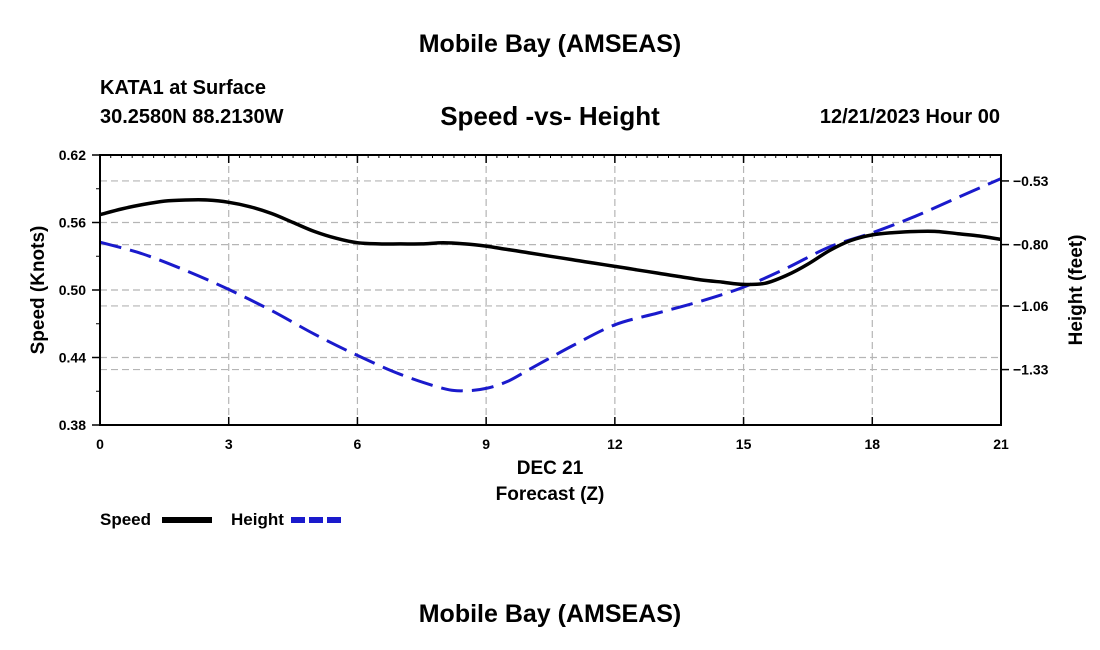 This screenshot has width=1100, height=650. Describe the element at coordinates (221, 519) in the screenshot. I see `legend: Speed Height` at that location.